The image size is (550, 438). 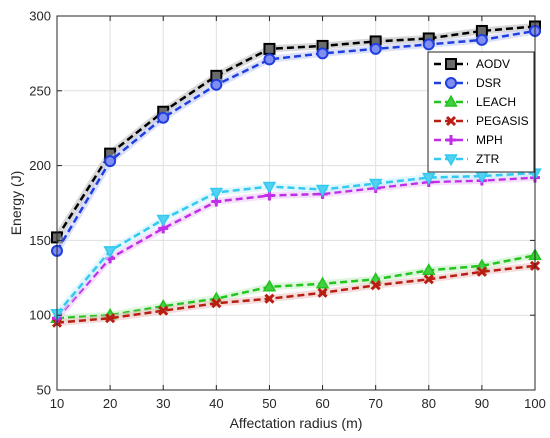 I want to click on x-tick-label: 70, so click(x=375, y=403).